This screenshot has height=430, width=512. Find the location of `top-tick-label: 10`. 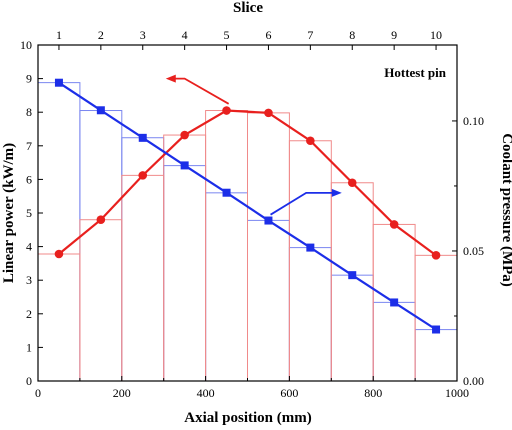

top-tick-label: 10 is located at coordinates (436, 35).